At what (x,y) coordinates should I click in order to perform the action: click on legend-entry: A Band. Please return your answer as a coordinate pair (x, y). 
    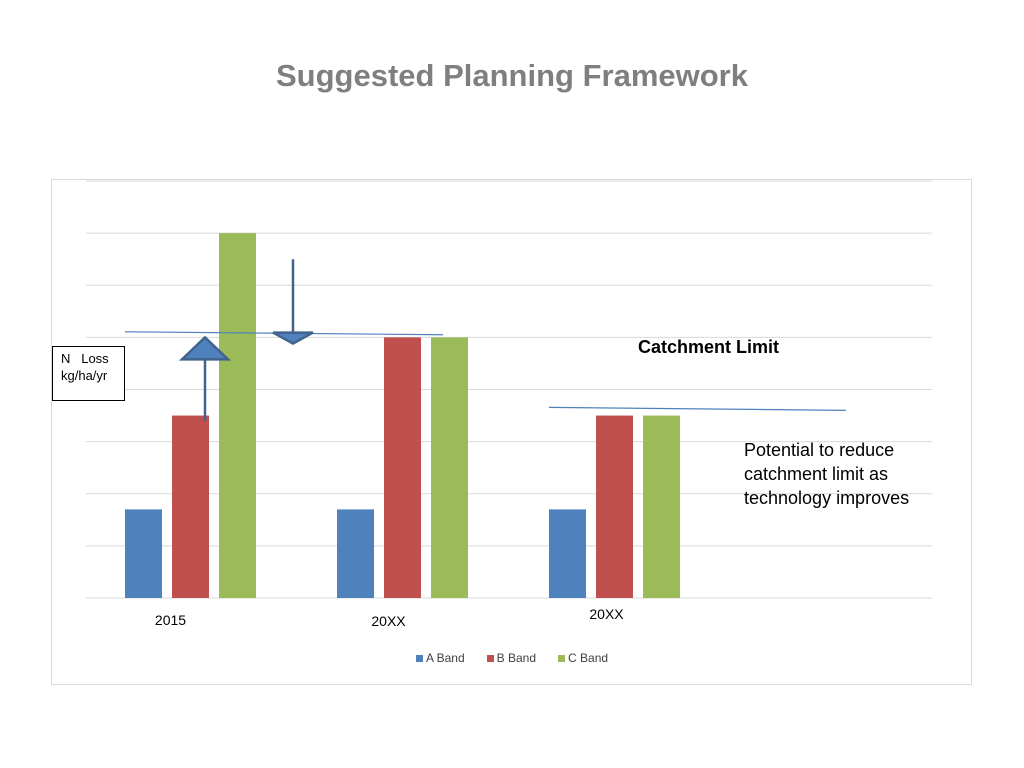
    Looking at the image, I should click on (440, 658).